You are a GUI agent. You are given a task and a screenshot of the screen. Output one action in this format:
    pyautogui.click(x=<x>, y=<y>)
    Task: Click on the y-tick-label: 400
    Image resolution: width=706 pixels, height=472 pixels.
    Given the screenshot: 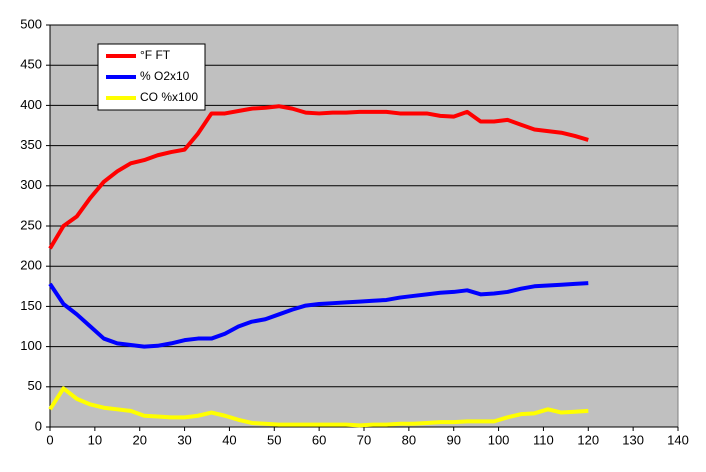 What is the action you would take?
    pyautogui.click(x=31, y=104)
    